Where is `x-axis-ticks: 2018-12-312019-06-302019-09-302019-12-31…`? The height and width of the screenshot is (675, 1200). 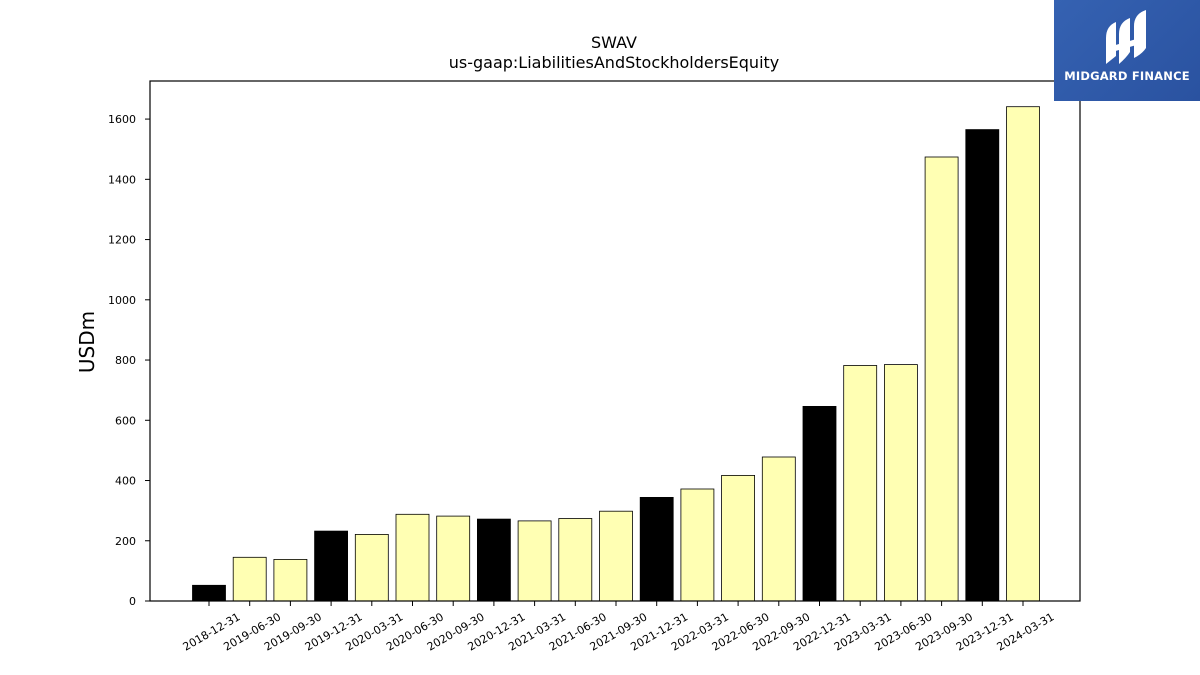 x-axis-ticks: 2018-12-312019-06-302019-09-302019-12-31… is located at coordinates (619, 627).